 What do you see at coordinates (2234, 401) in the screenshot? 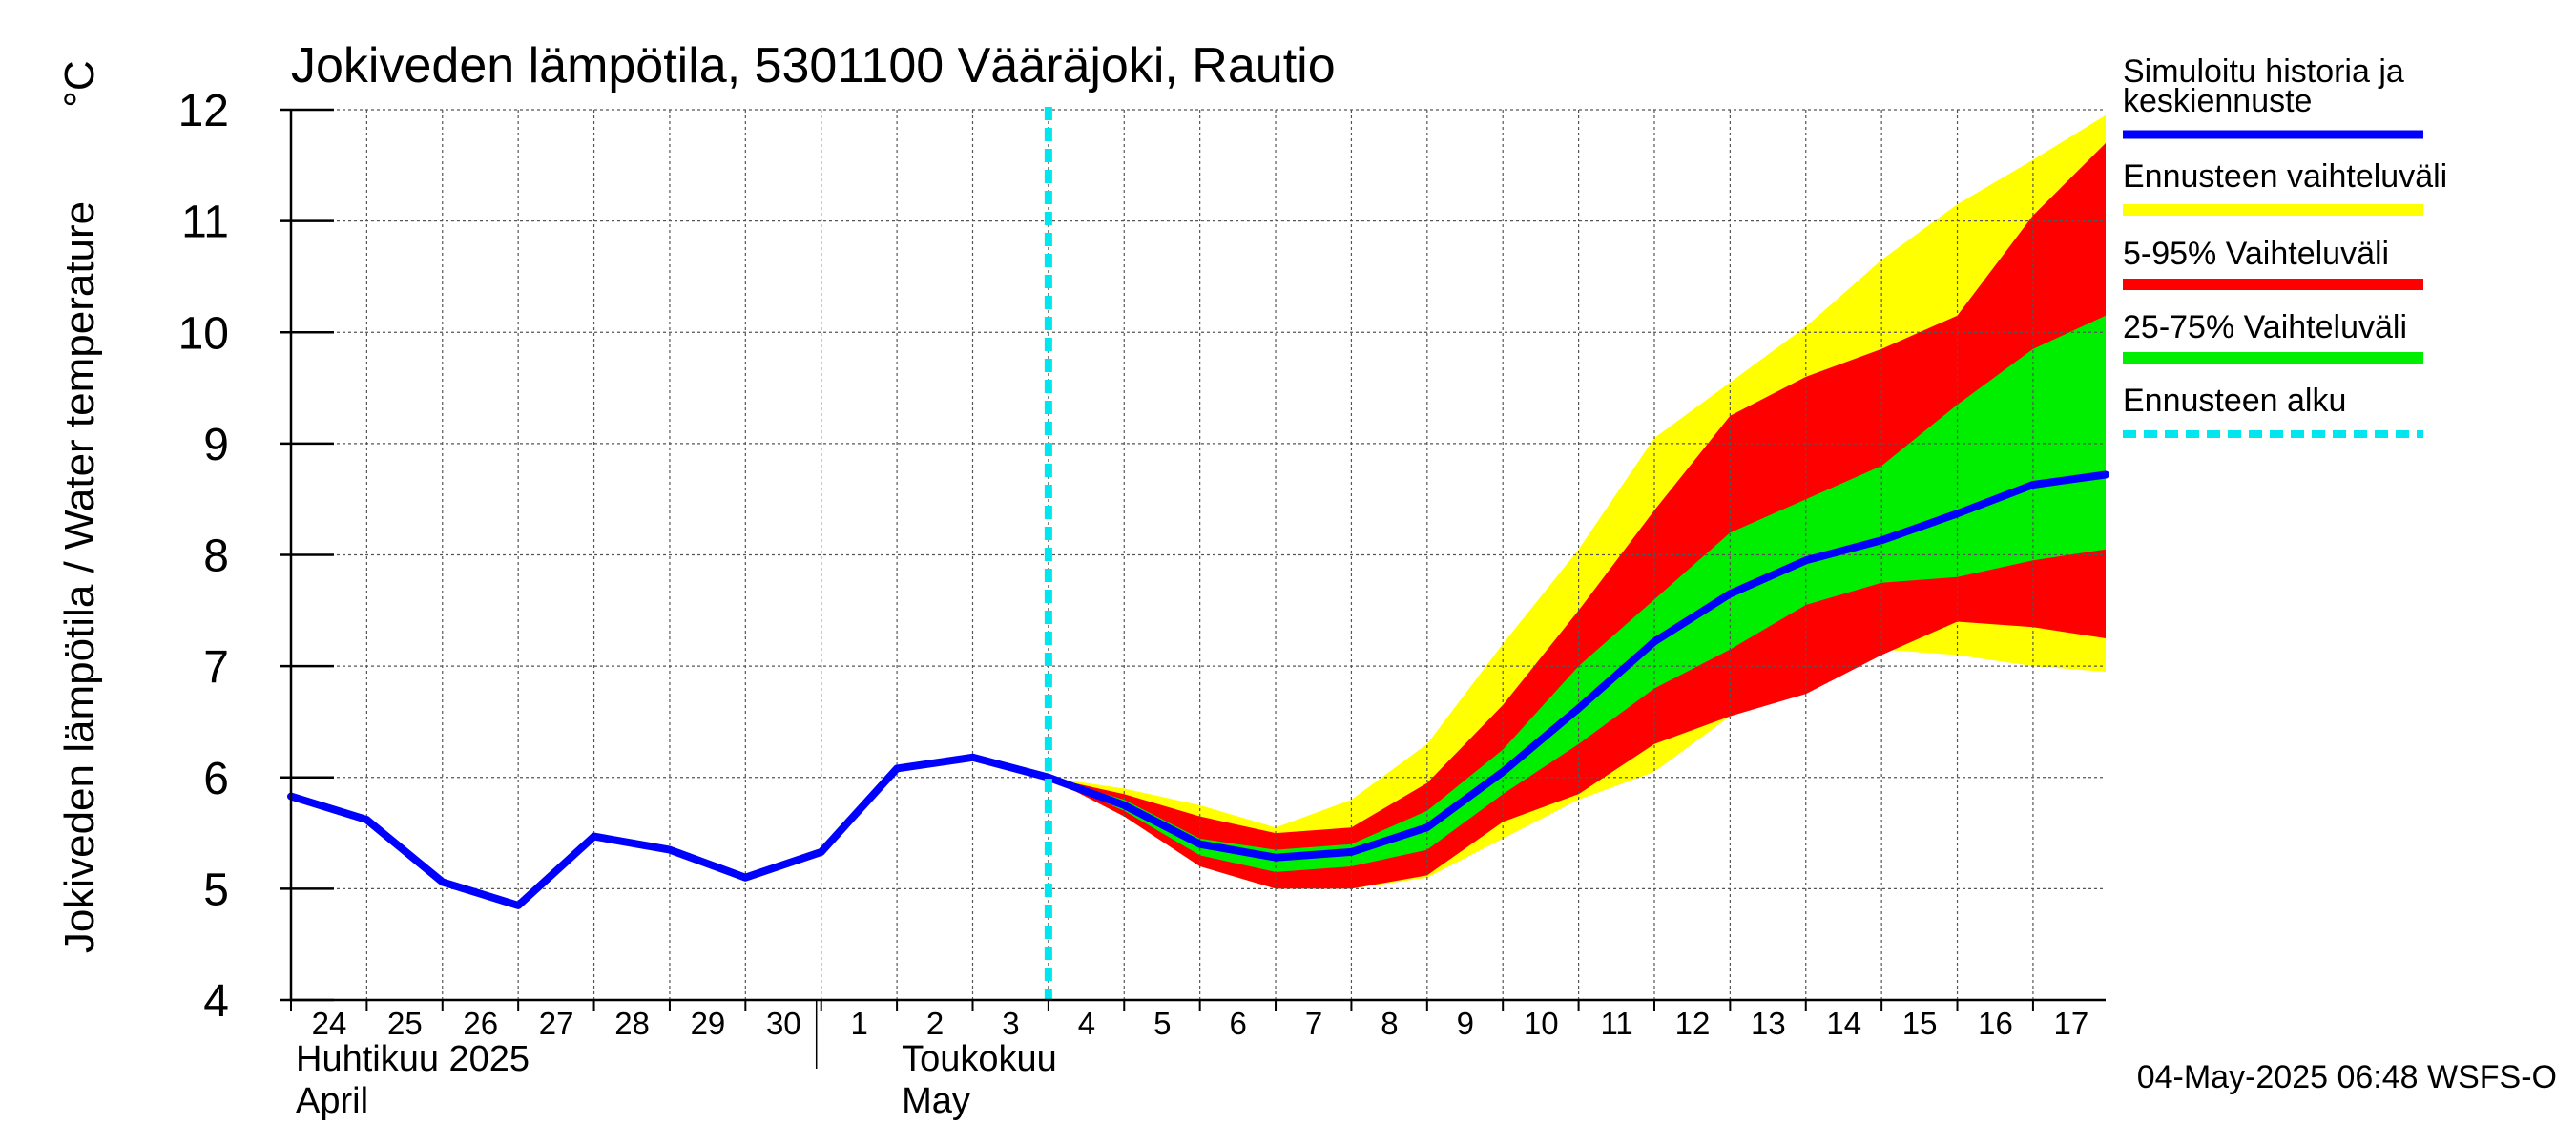
I see `legend-label: Ennusteen alku` at bounding box center [2234, 401].